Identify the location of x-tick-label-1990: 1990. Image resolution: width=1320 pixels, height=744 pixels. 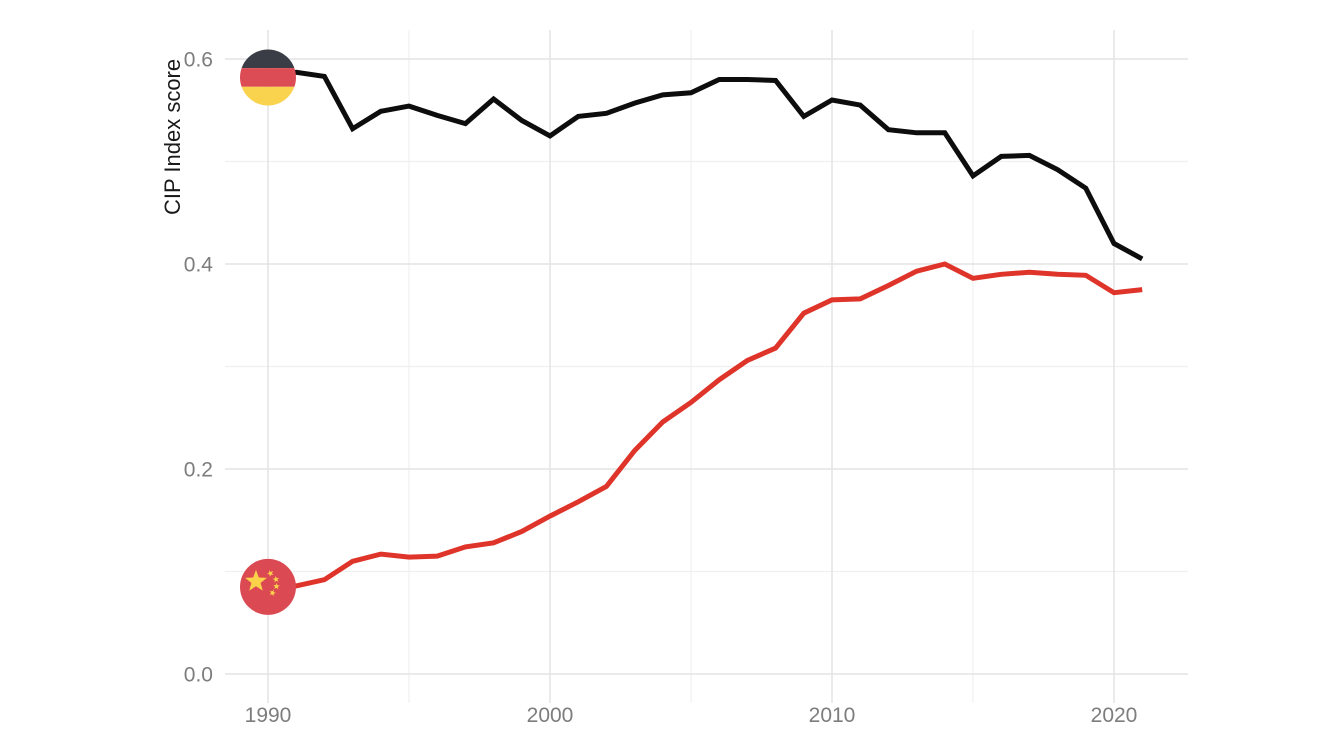
(268, 715).